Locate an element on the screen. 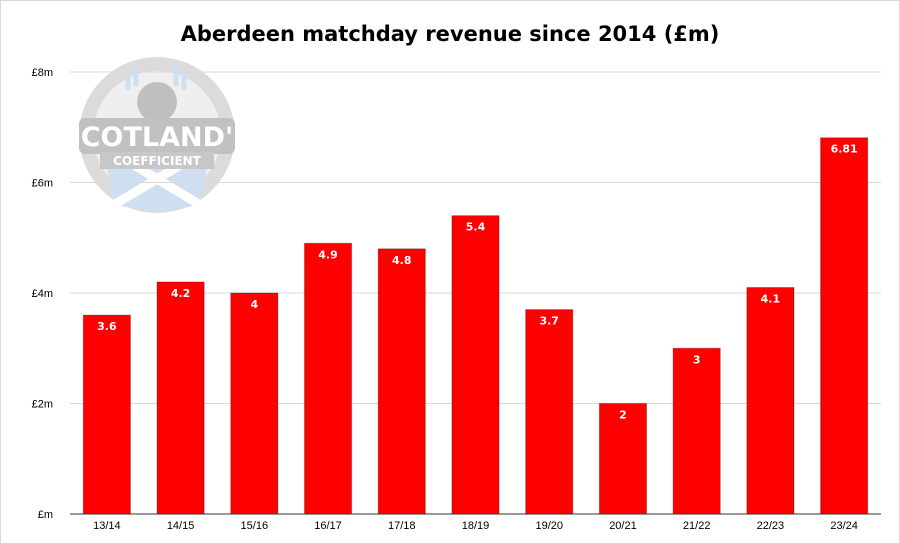 This screenshot has width=900, height=544. x-tick-label: 13/14 is located at coordinates (107, 526).